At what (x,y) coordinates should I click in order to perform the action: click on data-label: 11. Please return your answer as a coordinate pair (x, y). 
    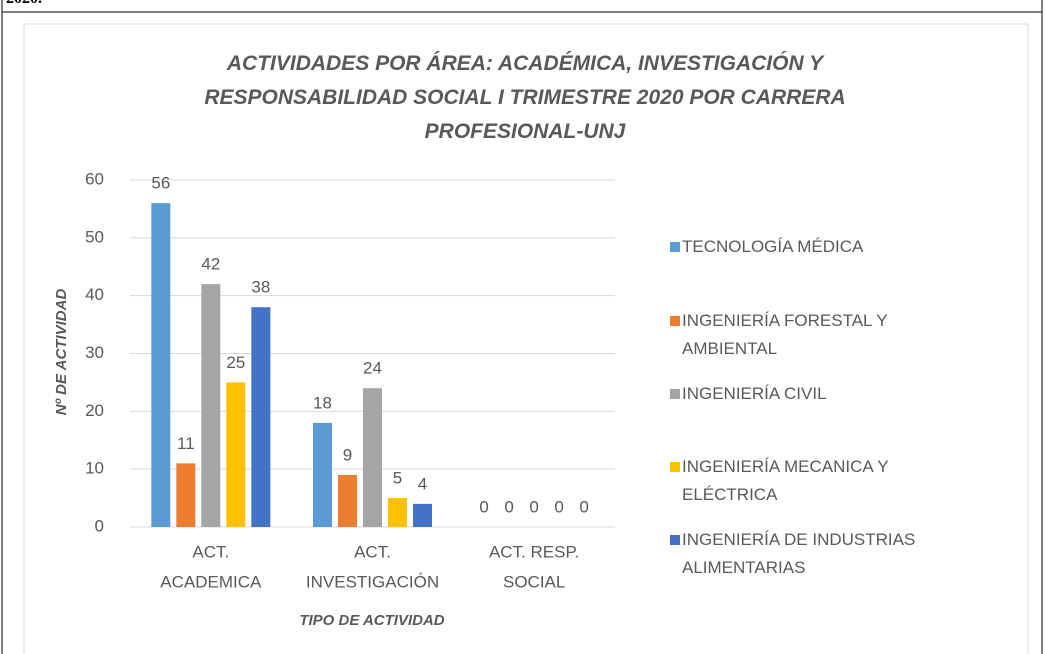
    Looking at the image, I should click on (186, 443).